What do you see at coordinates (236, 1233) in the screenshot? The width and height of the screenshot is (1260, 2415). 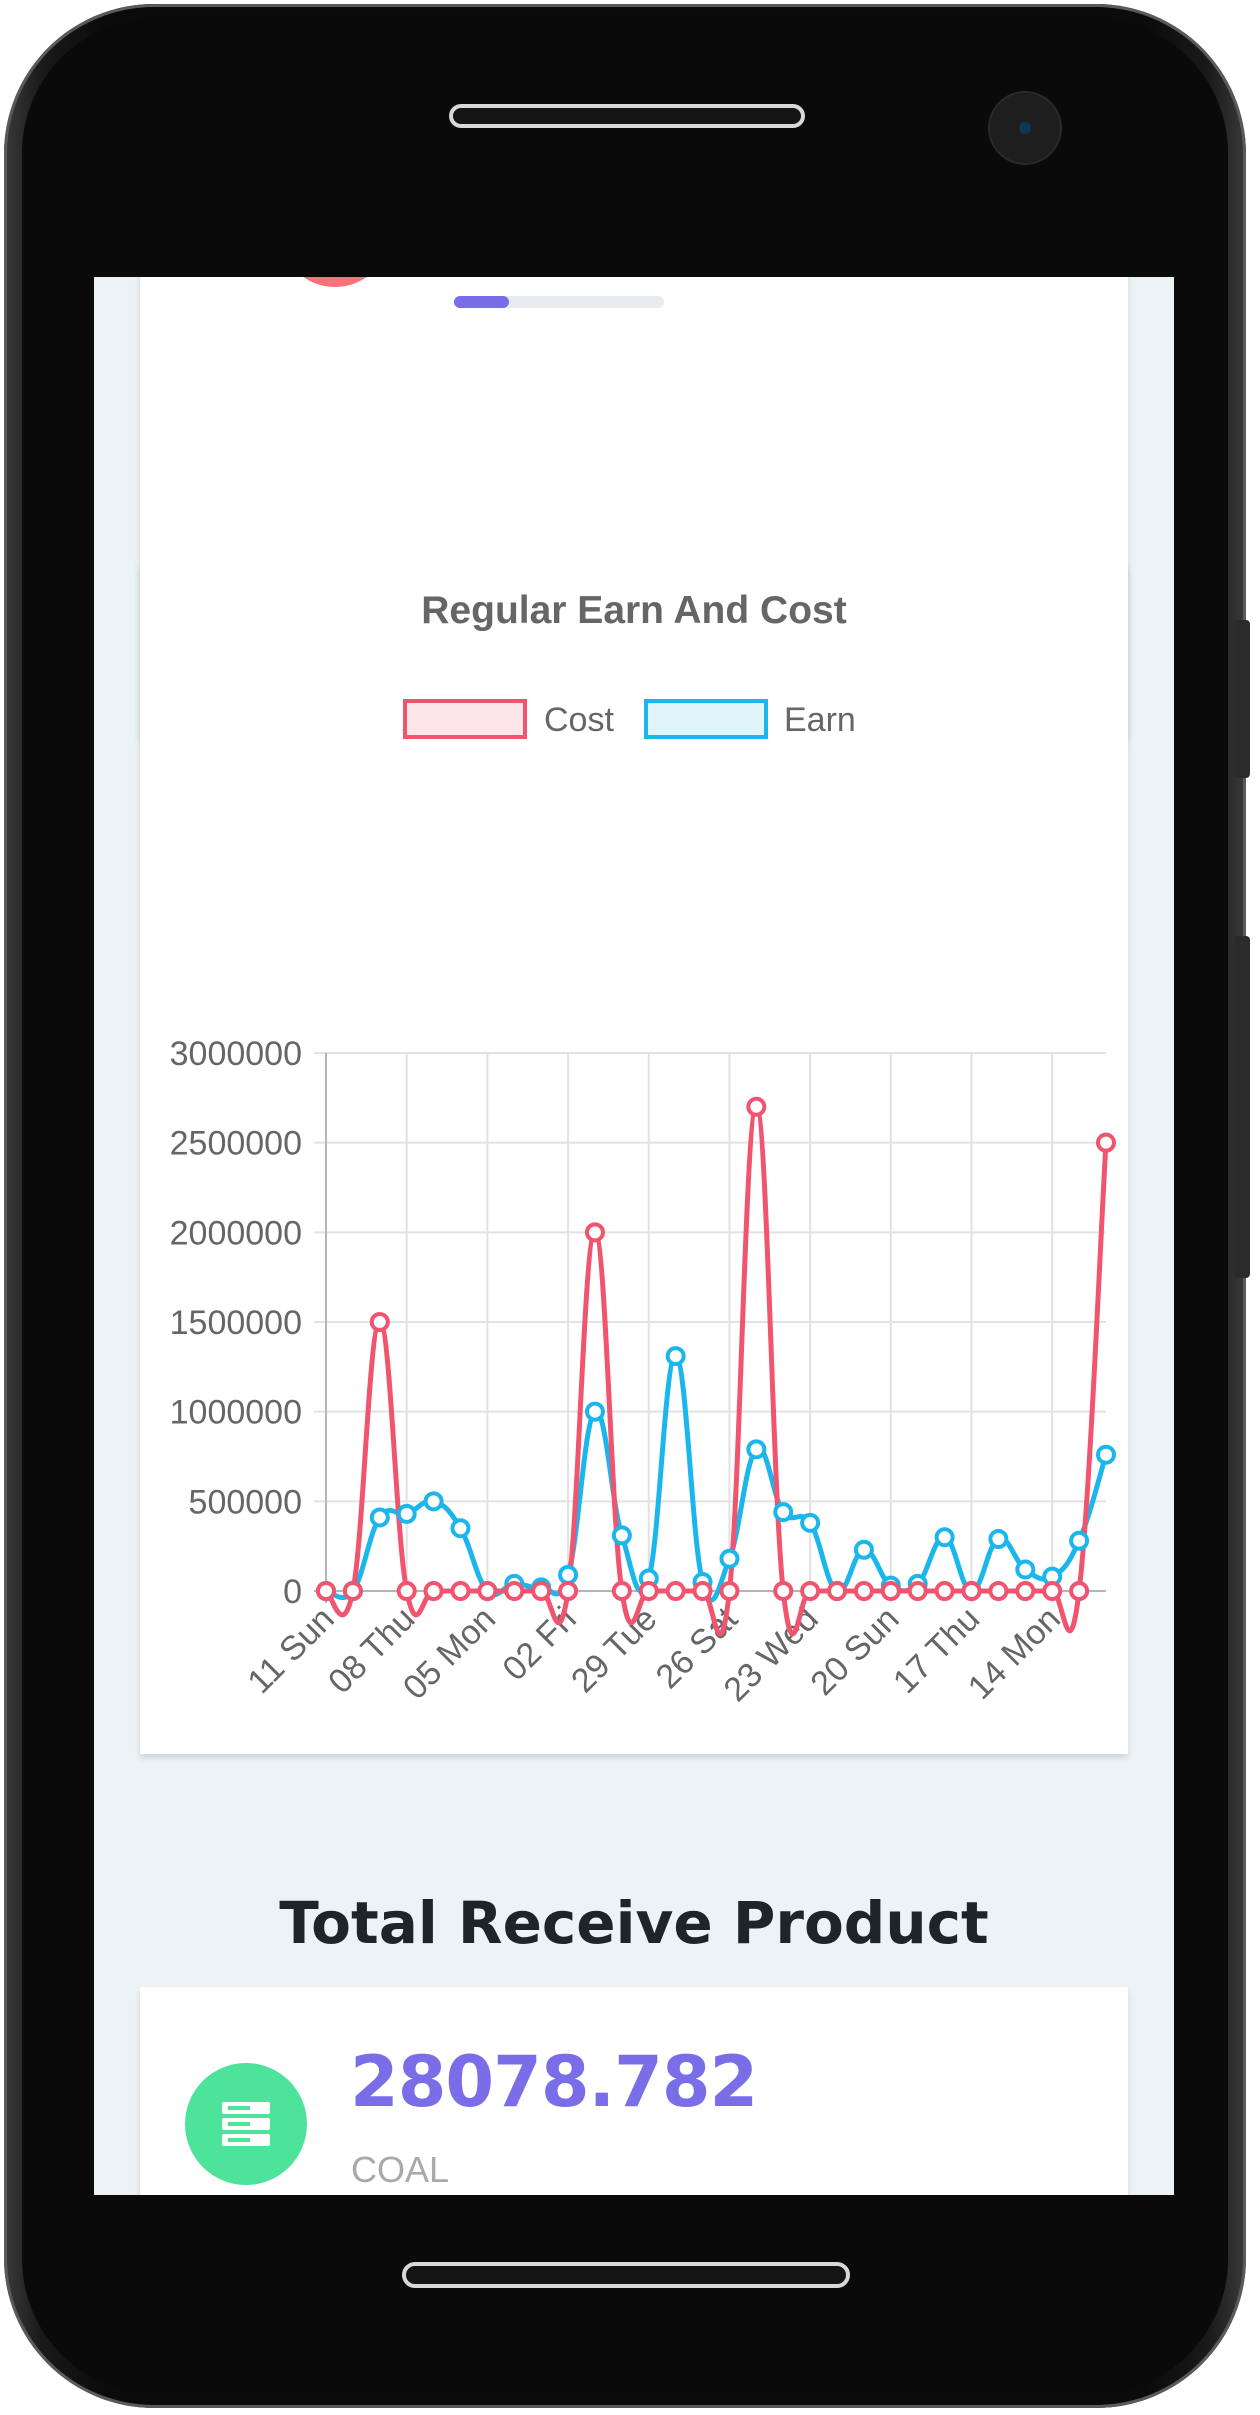 I see `y-tick-label: 2000000` at bounding box center [236, 1233].